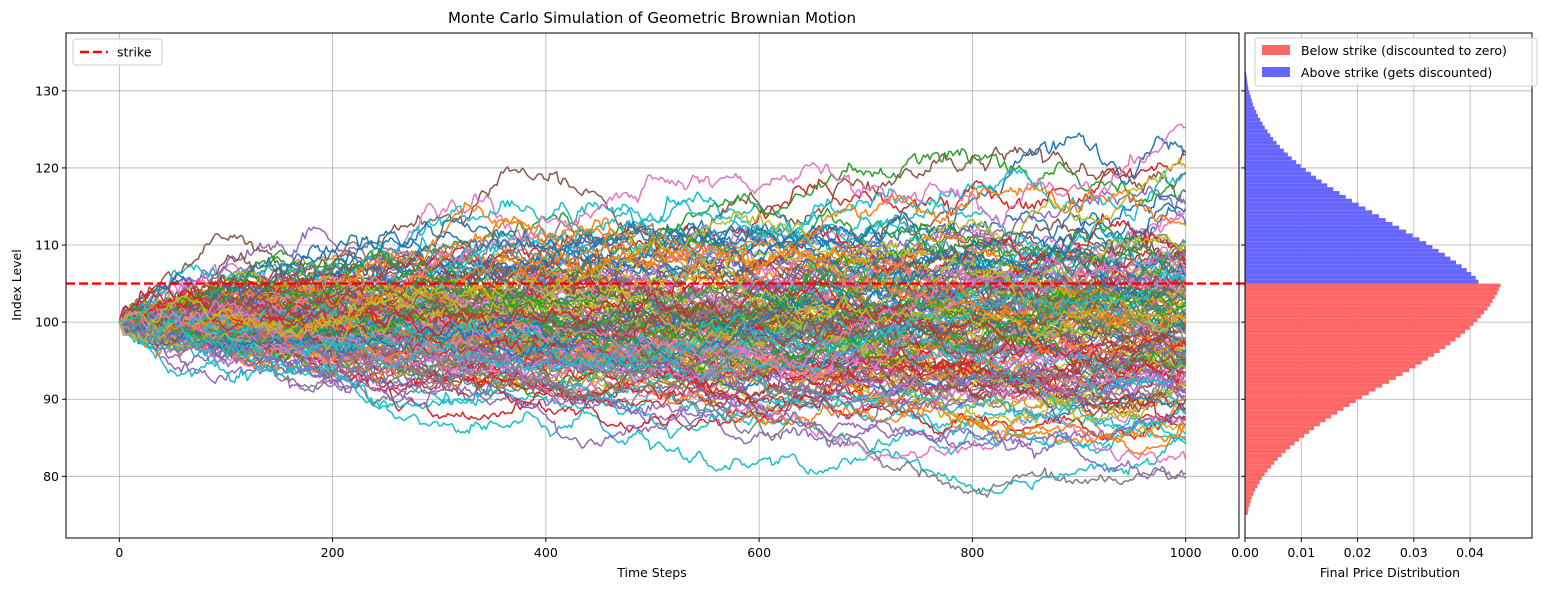 Image resolution: width=1546 pixels, height=594 pixels. I want to click on main-ytick-label-1: 90, so click(51, 399).